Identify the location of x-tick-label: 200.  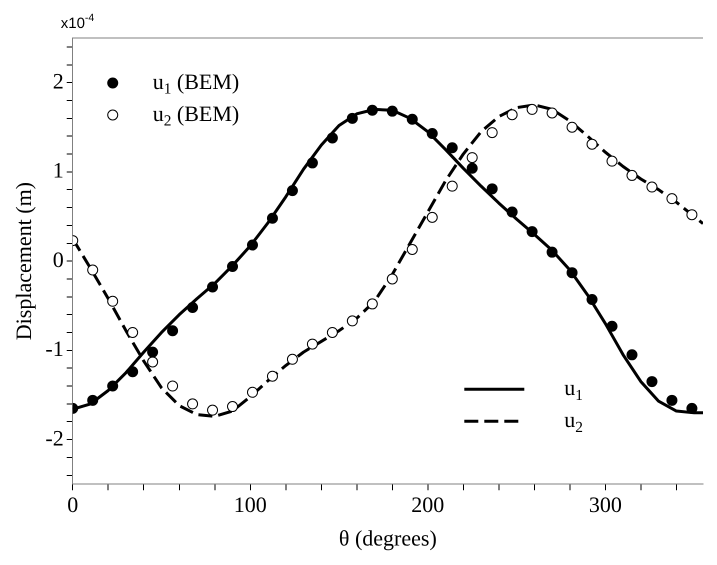
(427, 505).